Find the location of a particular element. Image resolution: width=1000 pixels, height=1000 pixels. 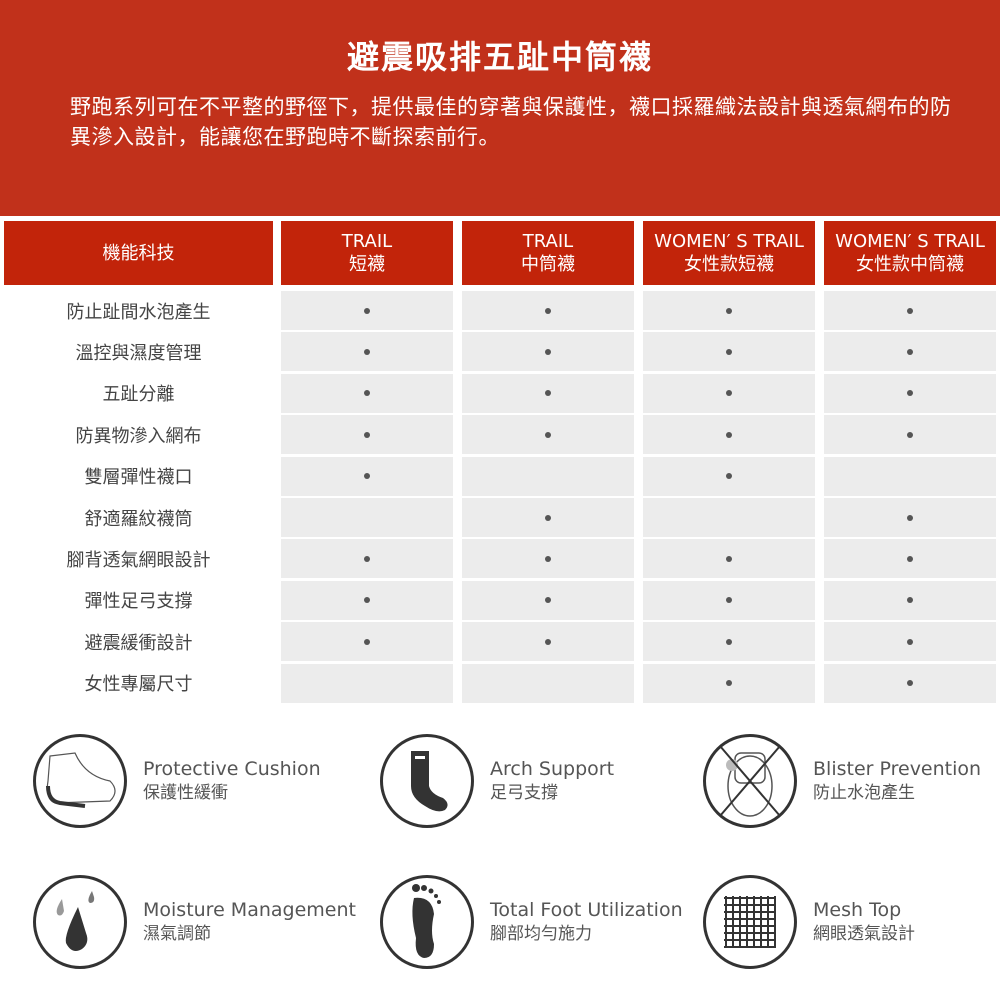

row-label: 雙層彈性襪口 is located at coordinates (138, 478).